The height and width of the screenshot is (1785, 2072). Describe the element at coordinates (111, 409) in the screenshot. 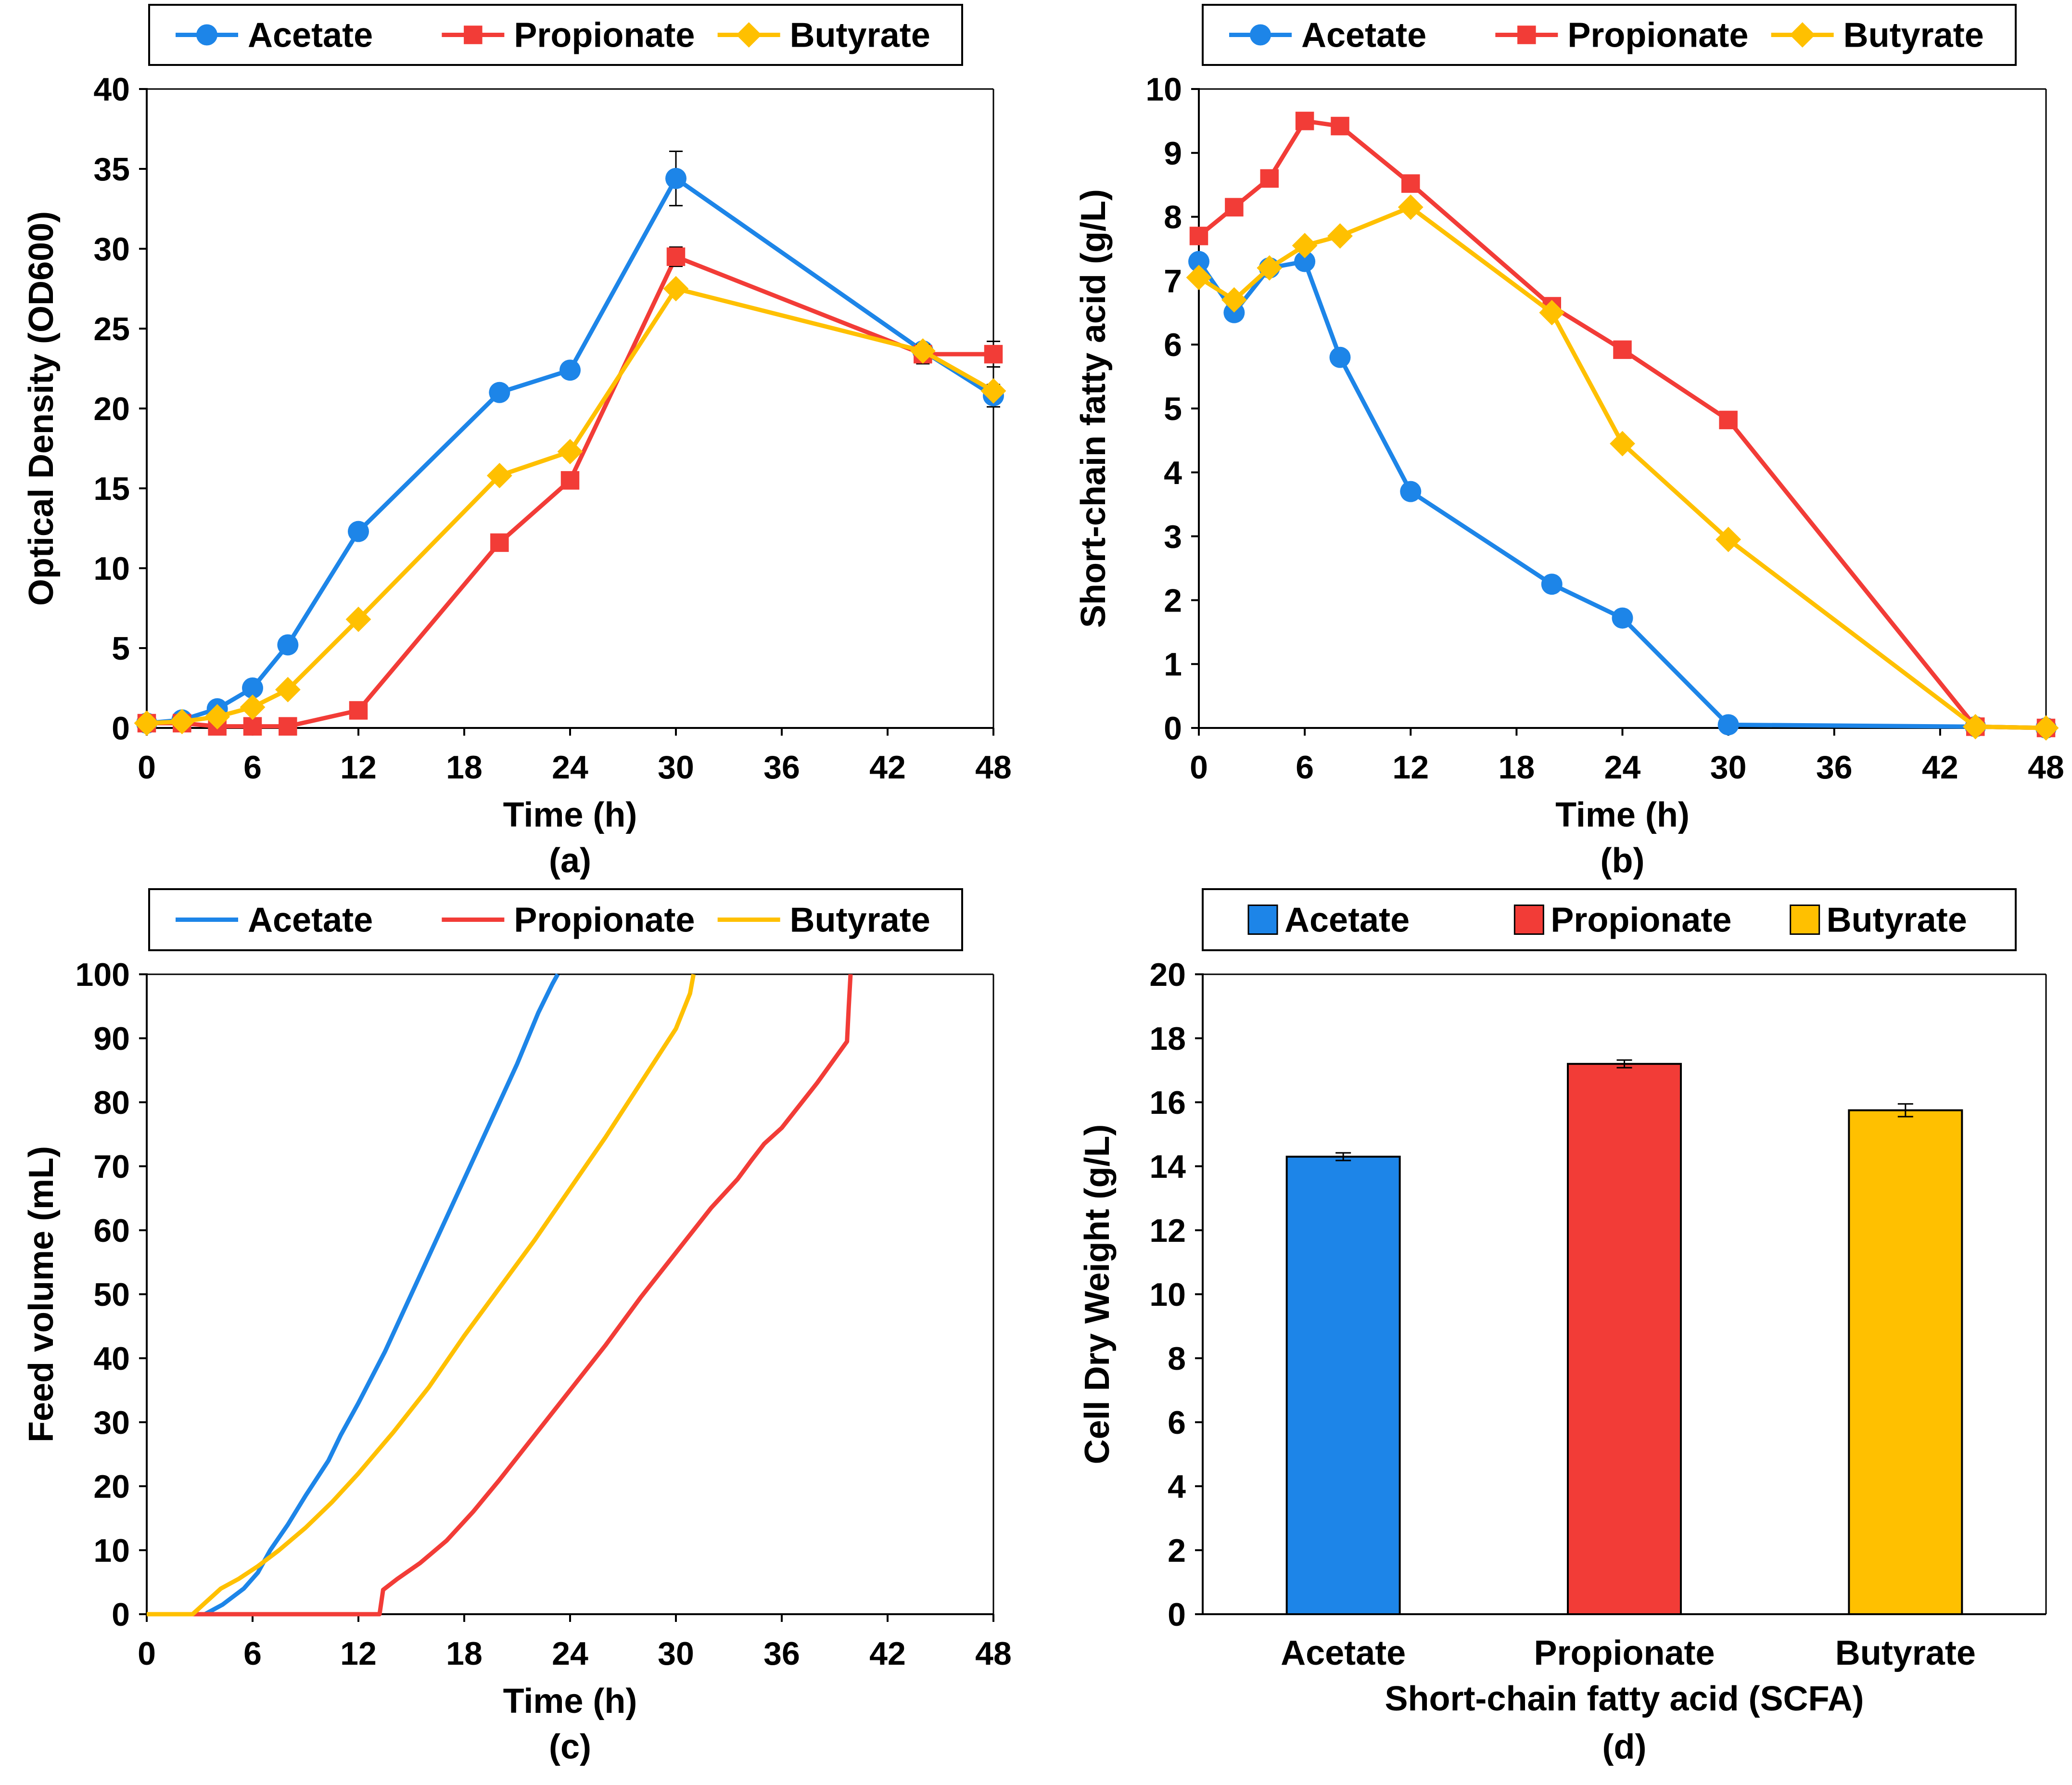

I see `y-tick-label: 20` at that location.